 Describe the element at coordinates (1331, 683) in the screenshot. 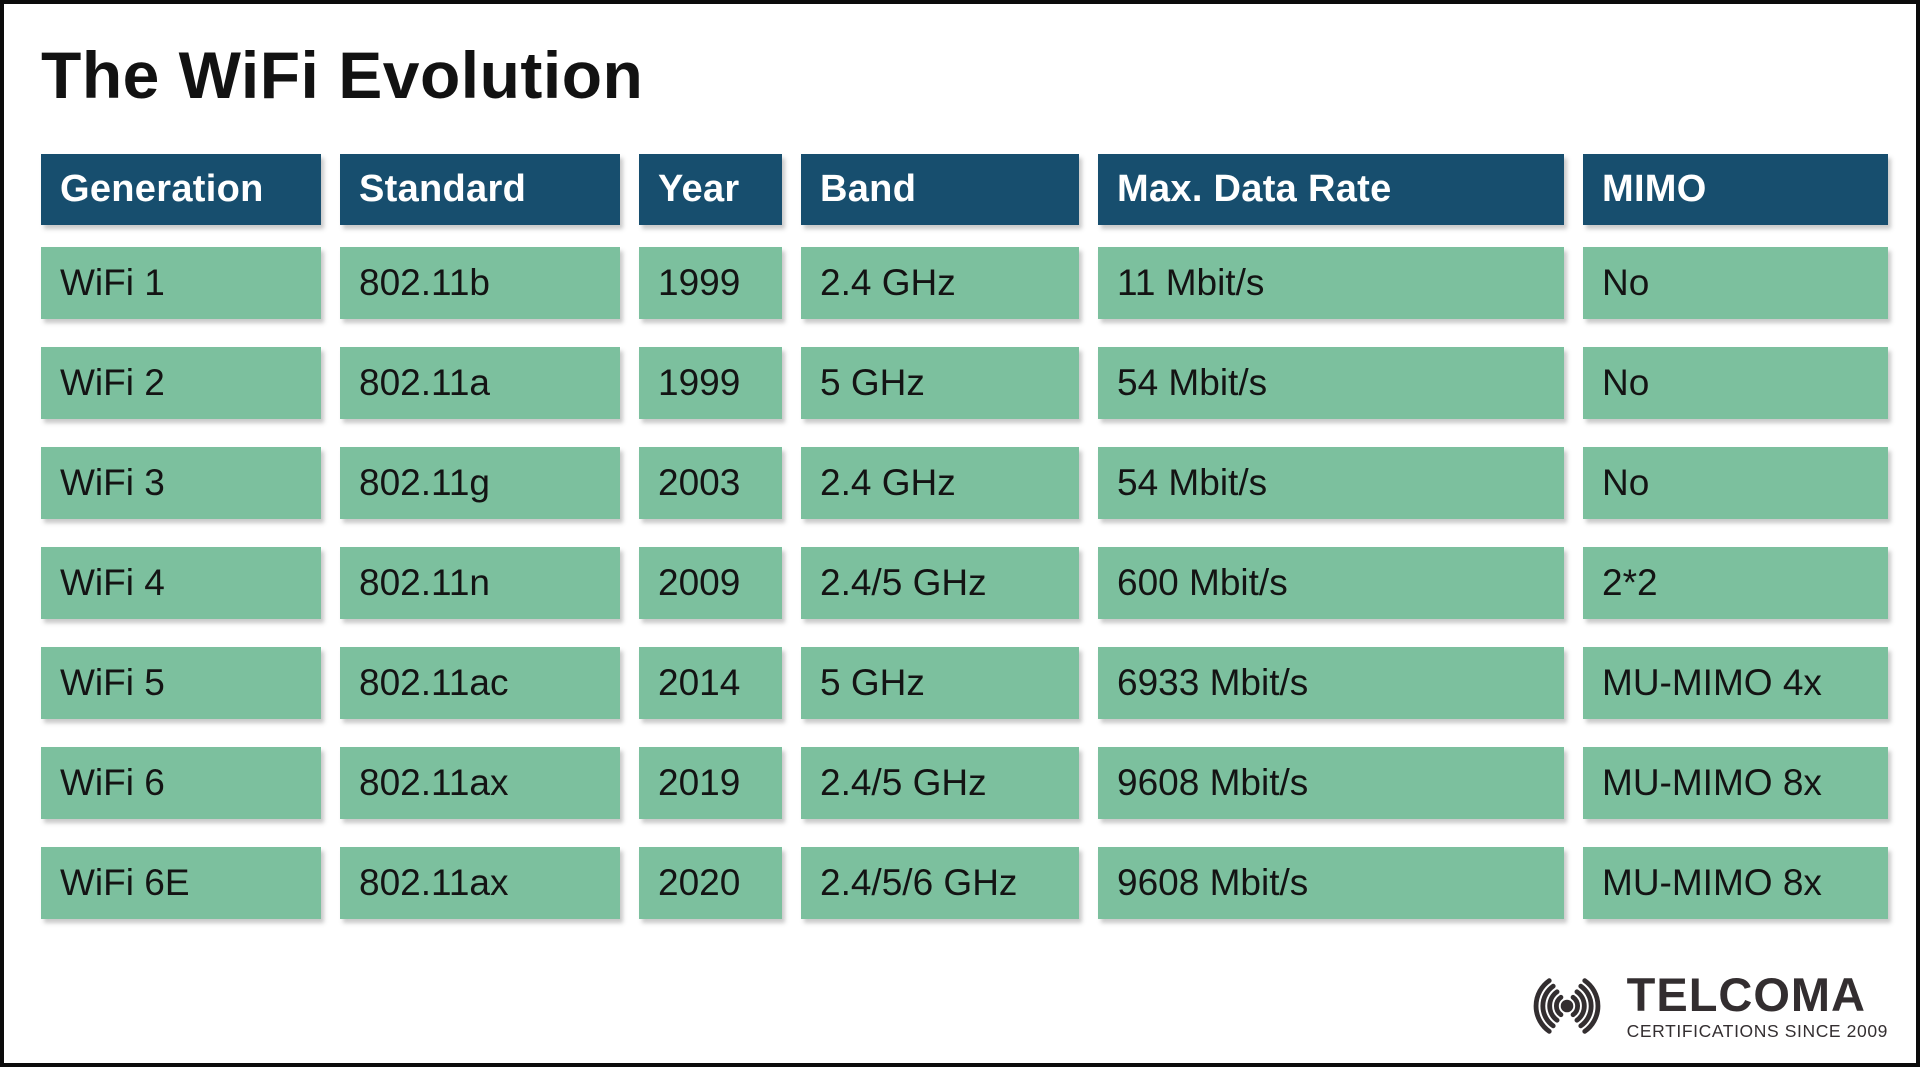

I see `cell-max-data-rate: 6933 Mbit/s` at that location.